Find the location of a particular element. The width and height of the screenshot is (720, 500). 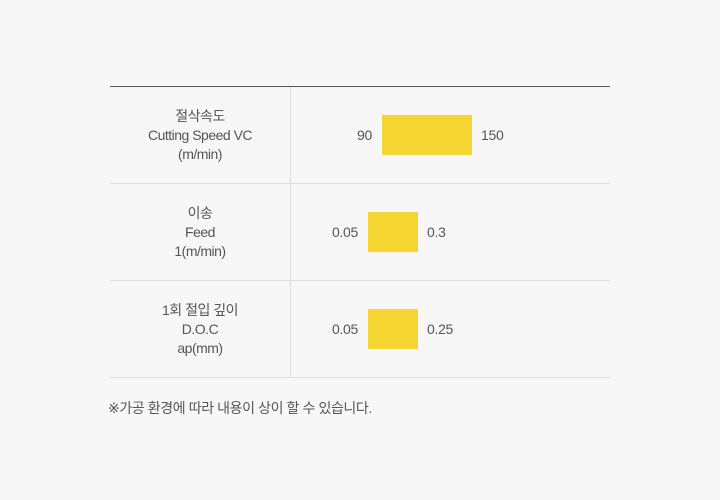

range-min: 90 is located at coordinates (364, 135).